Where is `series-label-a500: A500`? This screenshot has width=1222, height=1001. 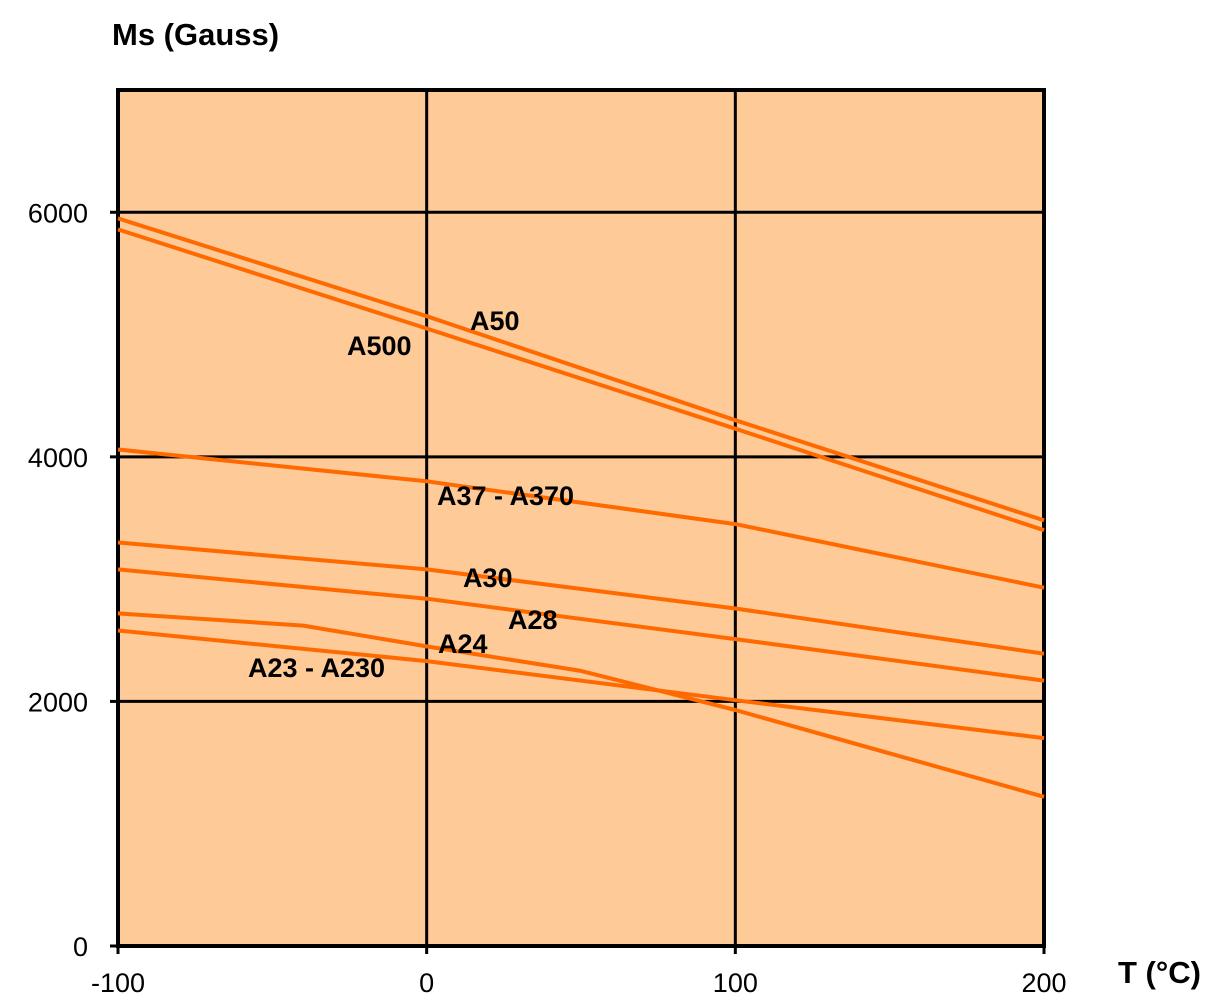 series-label-a500: A500 is located at coordinates (379, 346).